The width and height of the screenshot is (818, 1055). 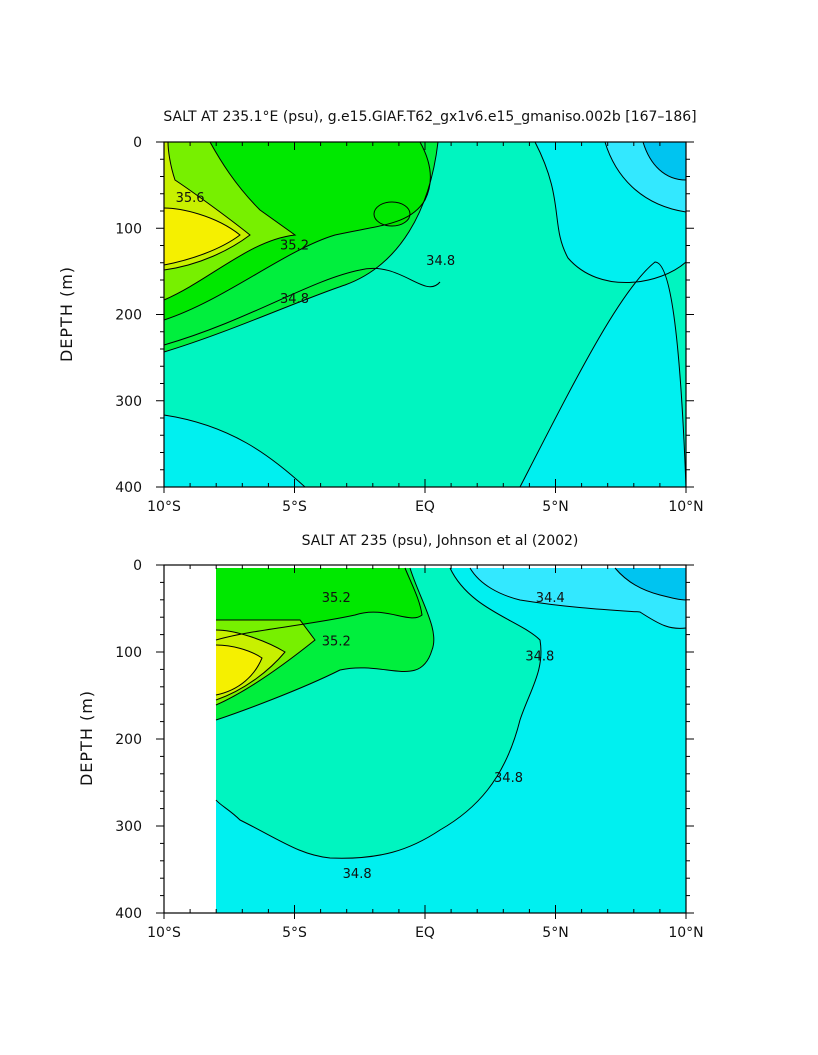 I want to click on top-ytick-label: 0, so click(x=137, y=143).